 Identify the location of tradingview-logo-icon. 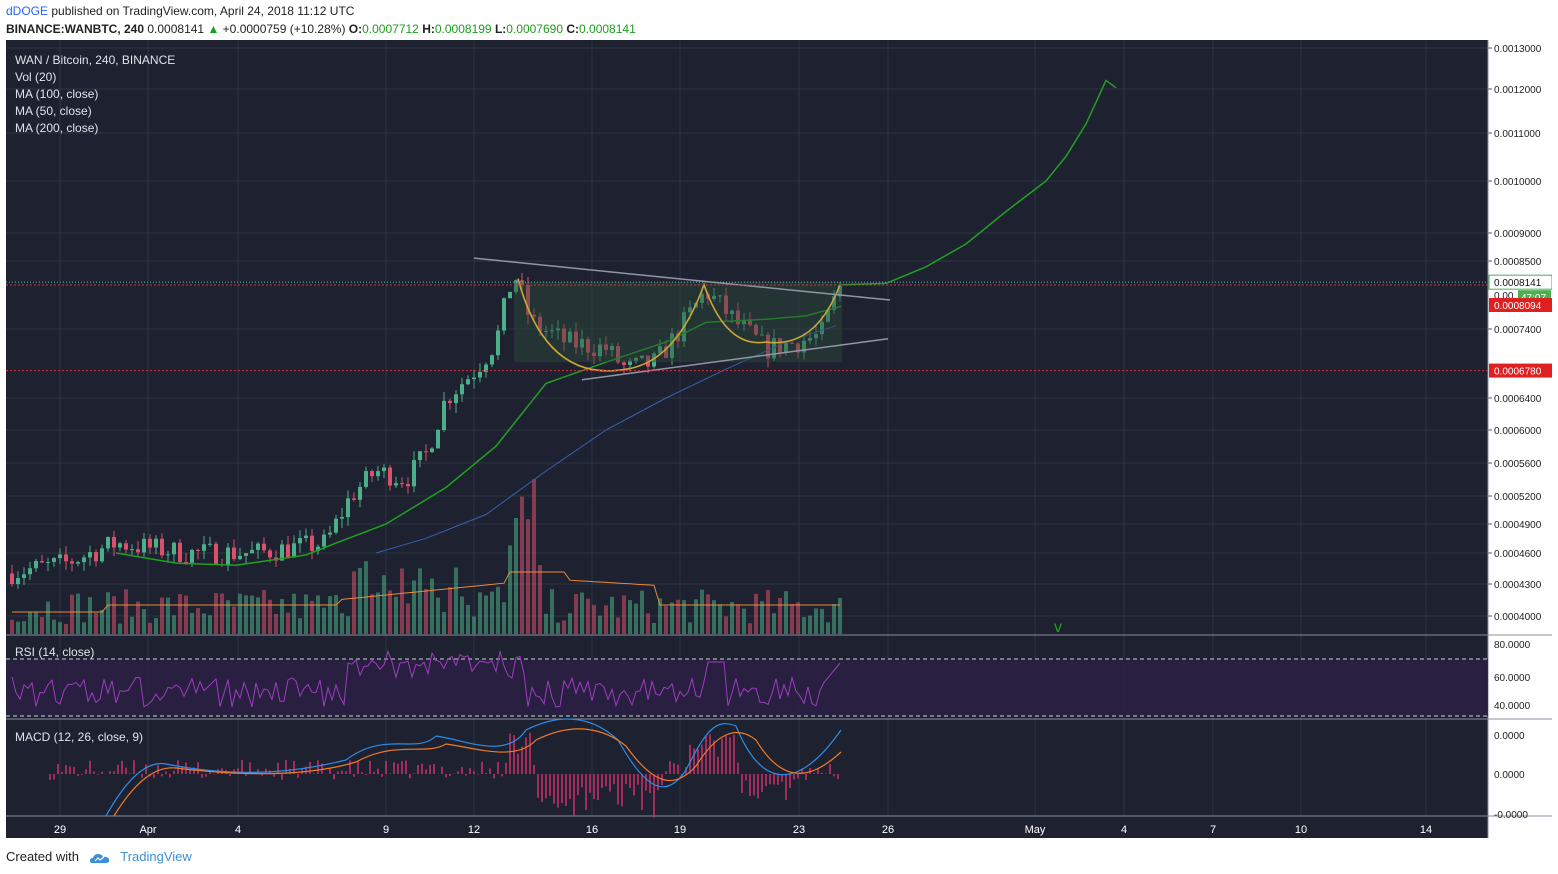
(99, 858).